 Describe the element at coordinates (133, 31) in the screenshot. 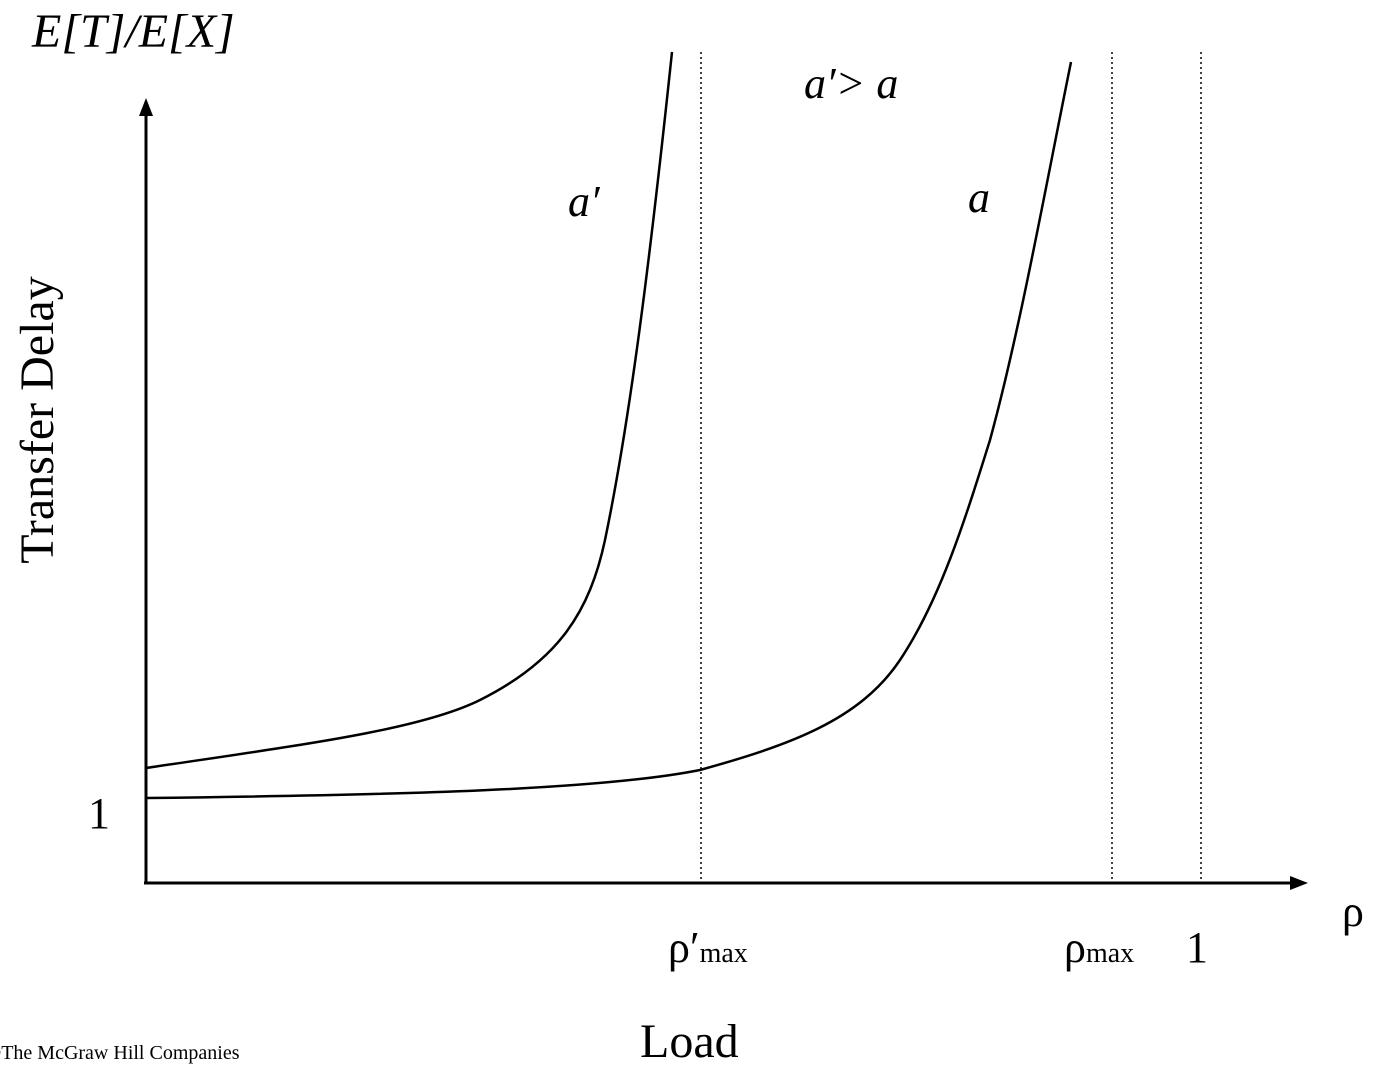

I see `y-axis-top-label: E[T]/E[X]` at that location.